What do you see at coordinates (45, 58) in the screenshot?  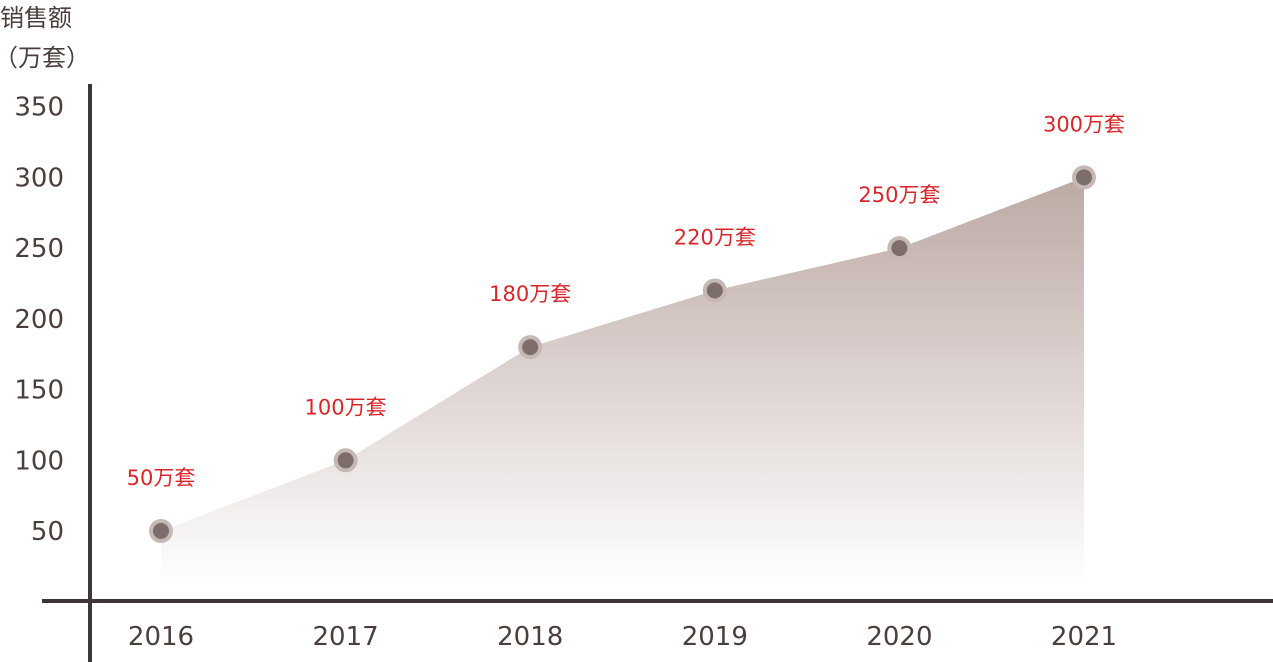 I see `y-axis-title-line2: （万套）` at bounding box center [45, 58].